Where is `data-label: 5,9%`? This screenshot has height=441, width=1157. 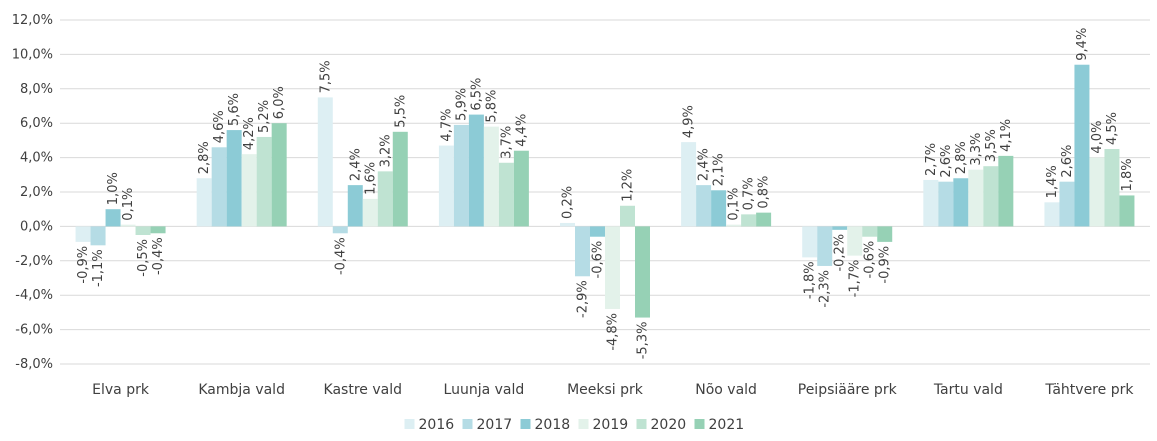 data-label: 5,9% is located at coordinates (461, 104).